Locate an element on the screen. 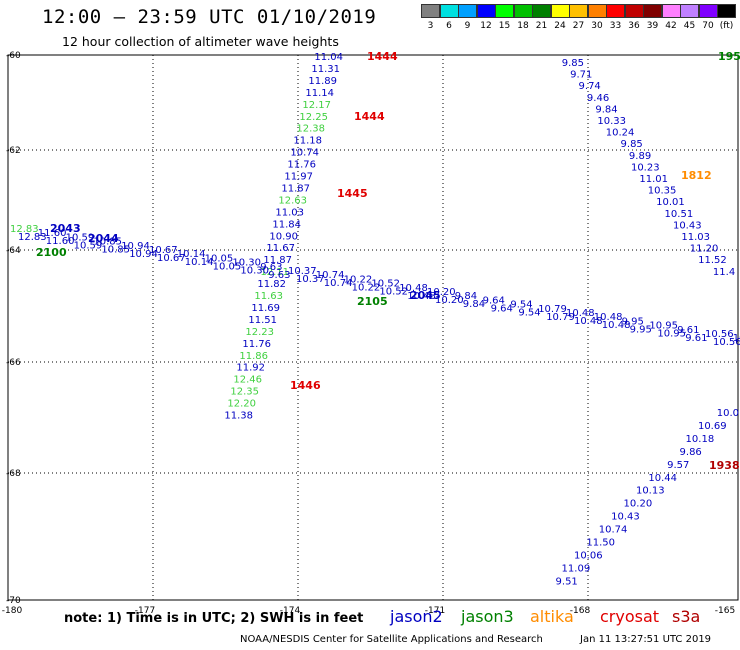 This screenshot has height=650, width=740. legend-altika: altika is located at coordinates (552, 616).